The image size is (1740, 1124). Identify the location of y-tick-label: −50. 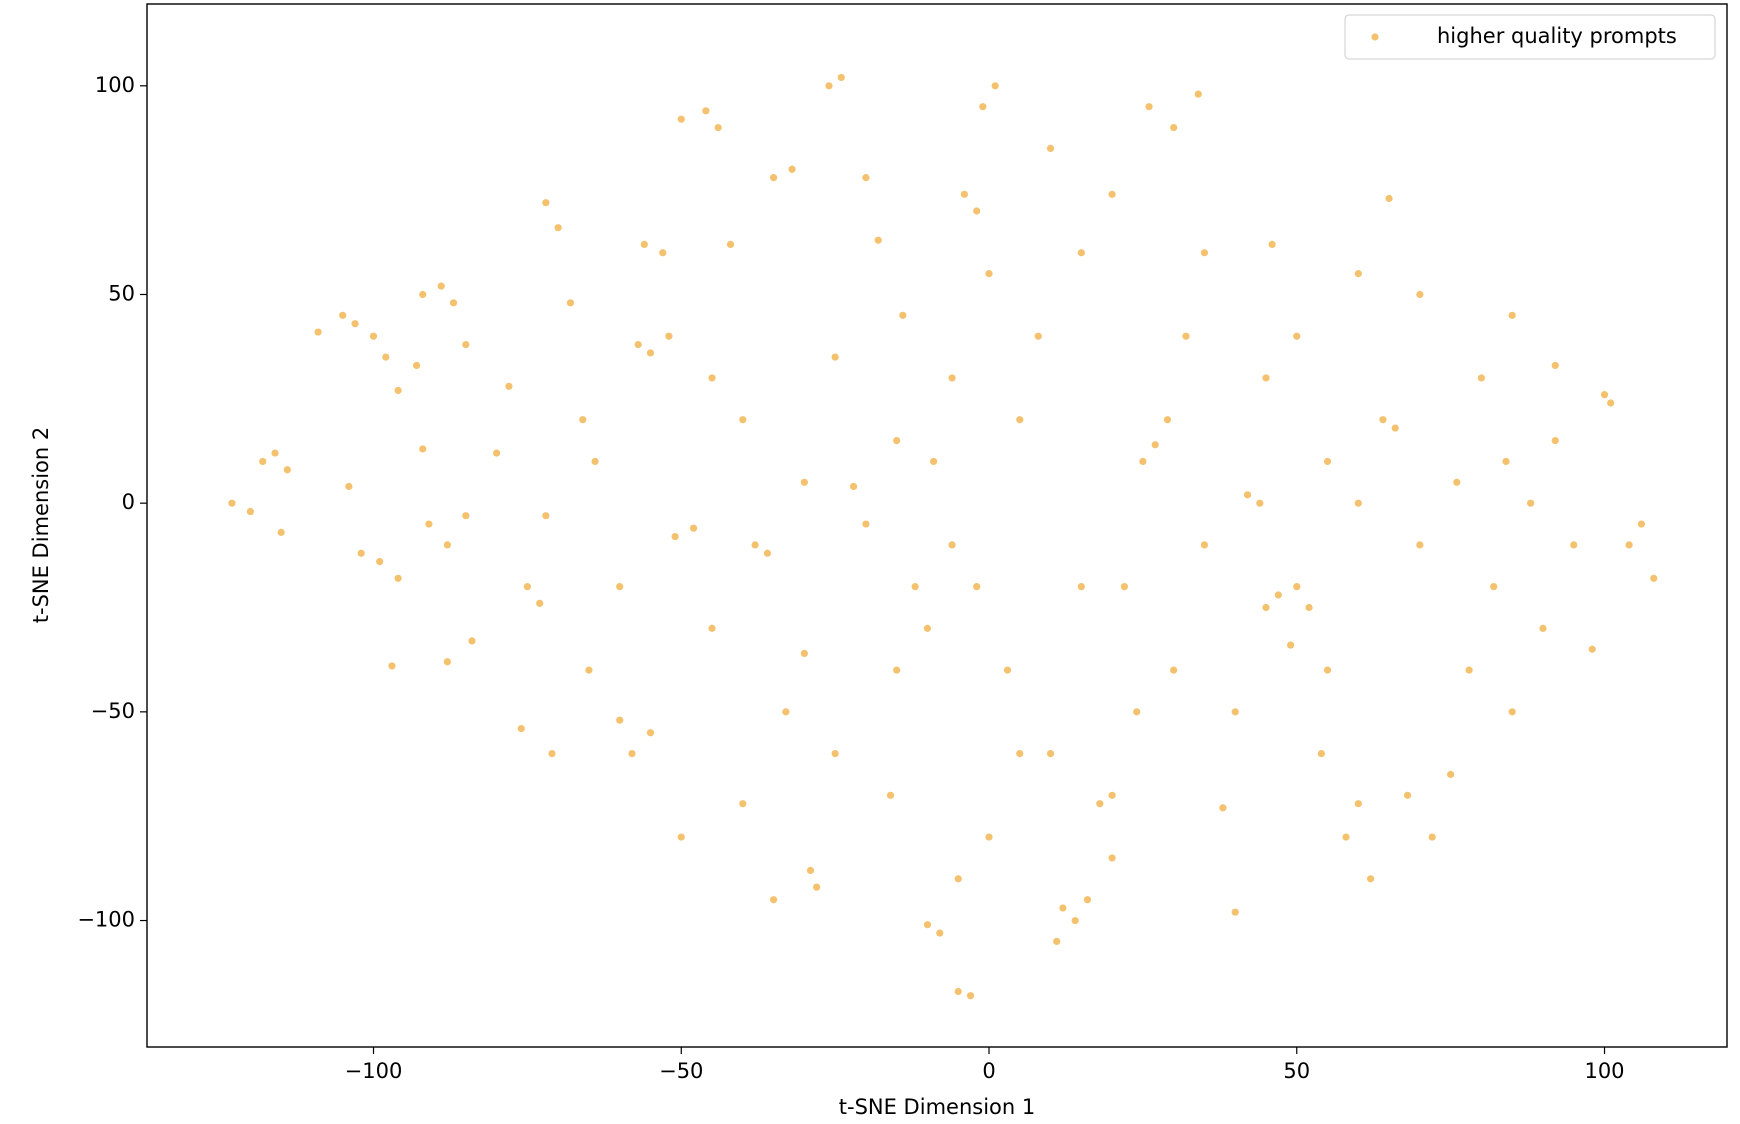
(113, 711).